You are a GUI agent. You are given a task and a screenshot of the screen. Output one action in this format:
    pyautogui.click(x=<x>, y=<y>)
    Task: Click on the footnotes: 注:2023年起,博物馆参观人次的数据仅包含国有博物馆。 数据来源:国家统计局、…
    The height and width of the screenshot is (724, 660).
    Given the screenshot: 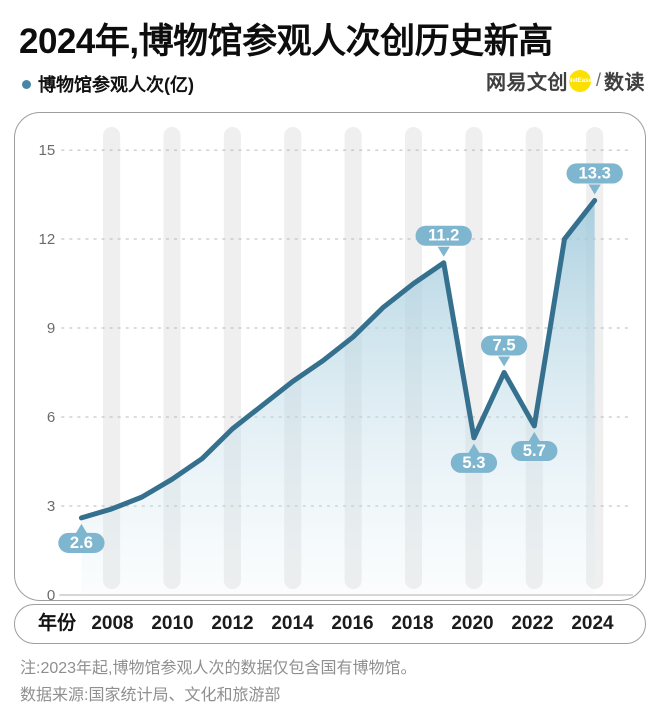 What is the action you would take?
    pyautogui.click(x=218, y=682)
    